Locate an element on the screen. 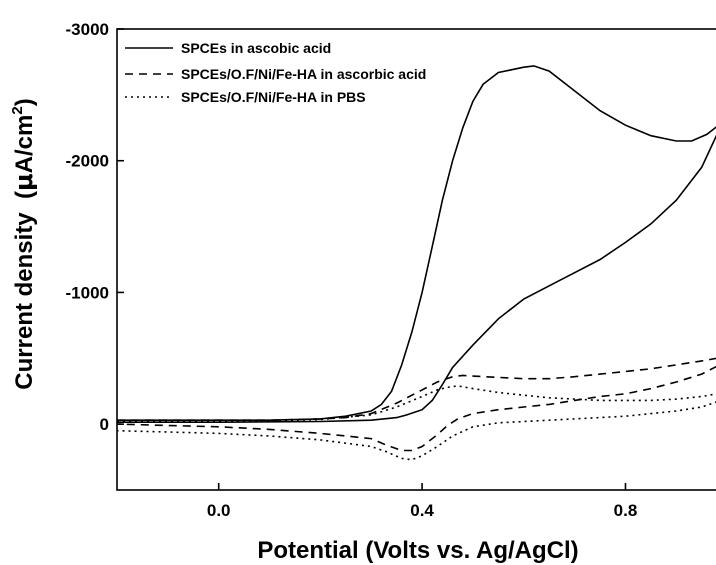 The width and height of the screenshot is (716, 565). y-axis-title-suffix: ) is located at coordinates (24, 102).